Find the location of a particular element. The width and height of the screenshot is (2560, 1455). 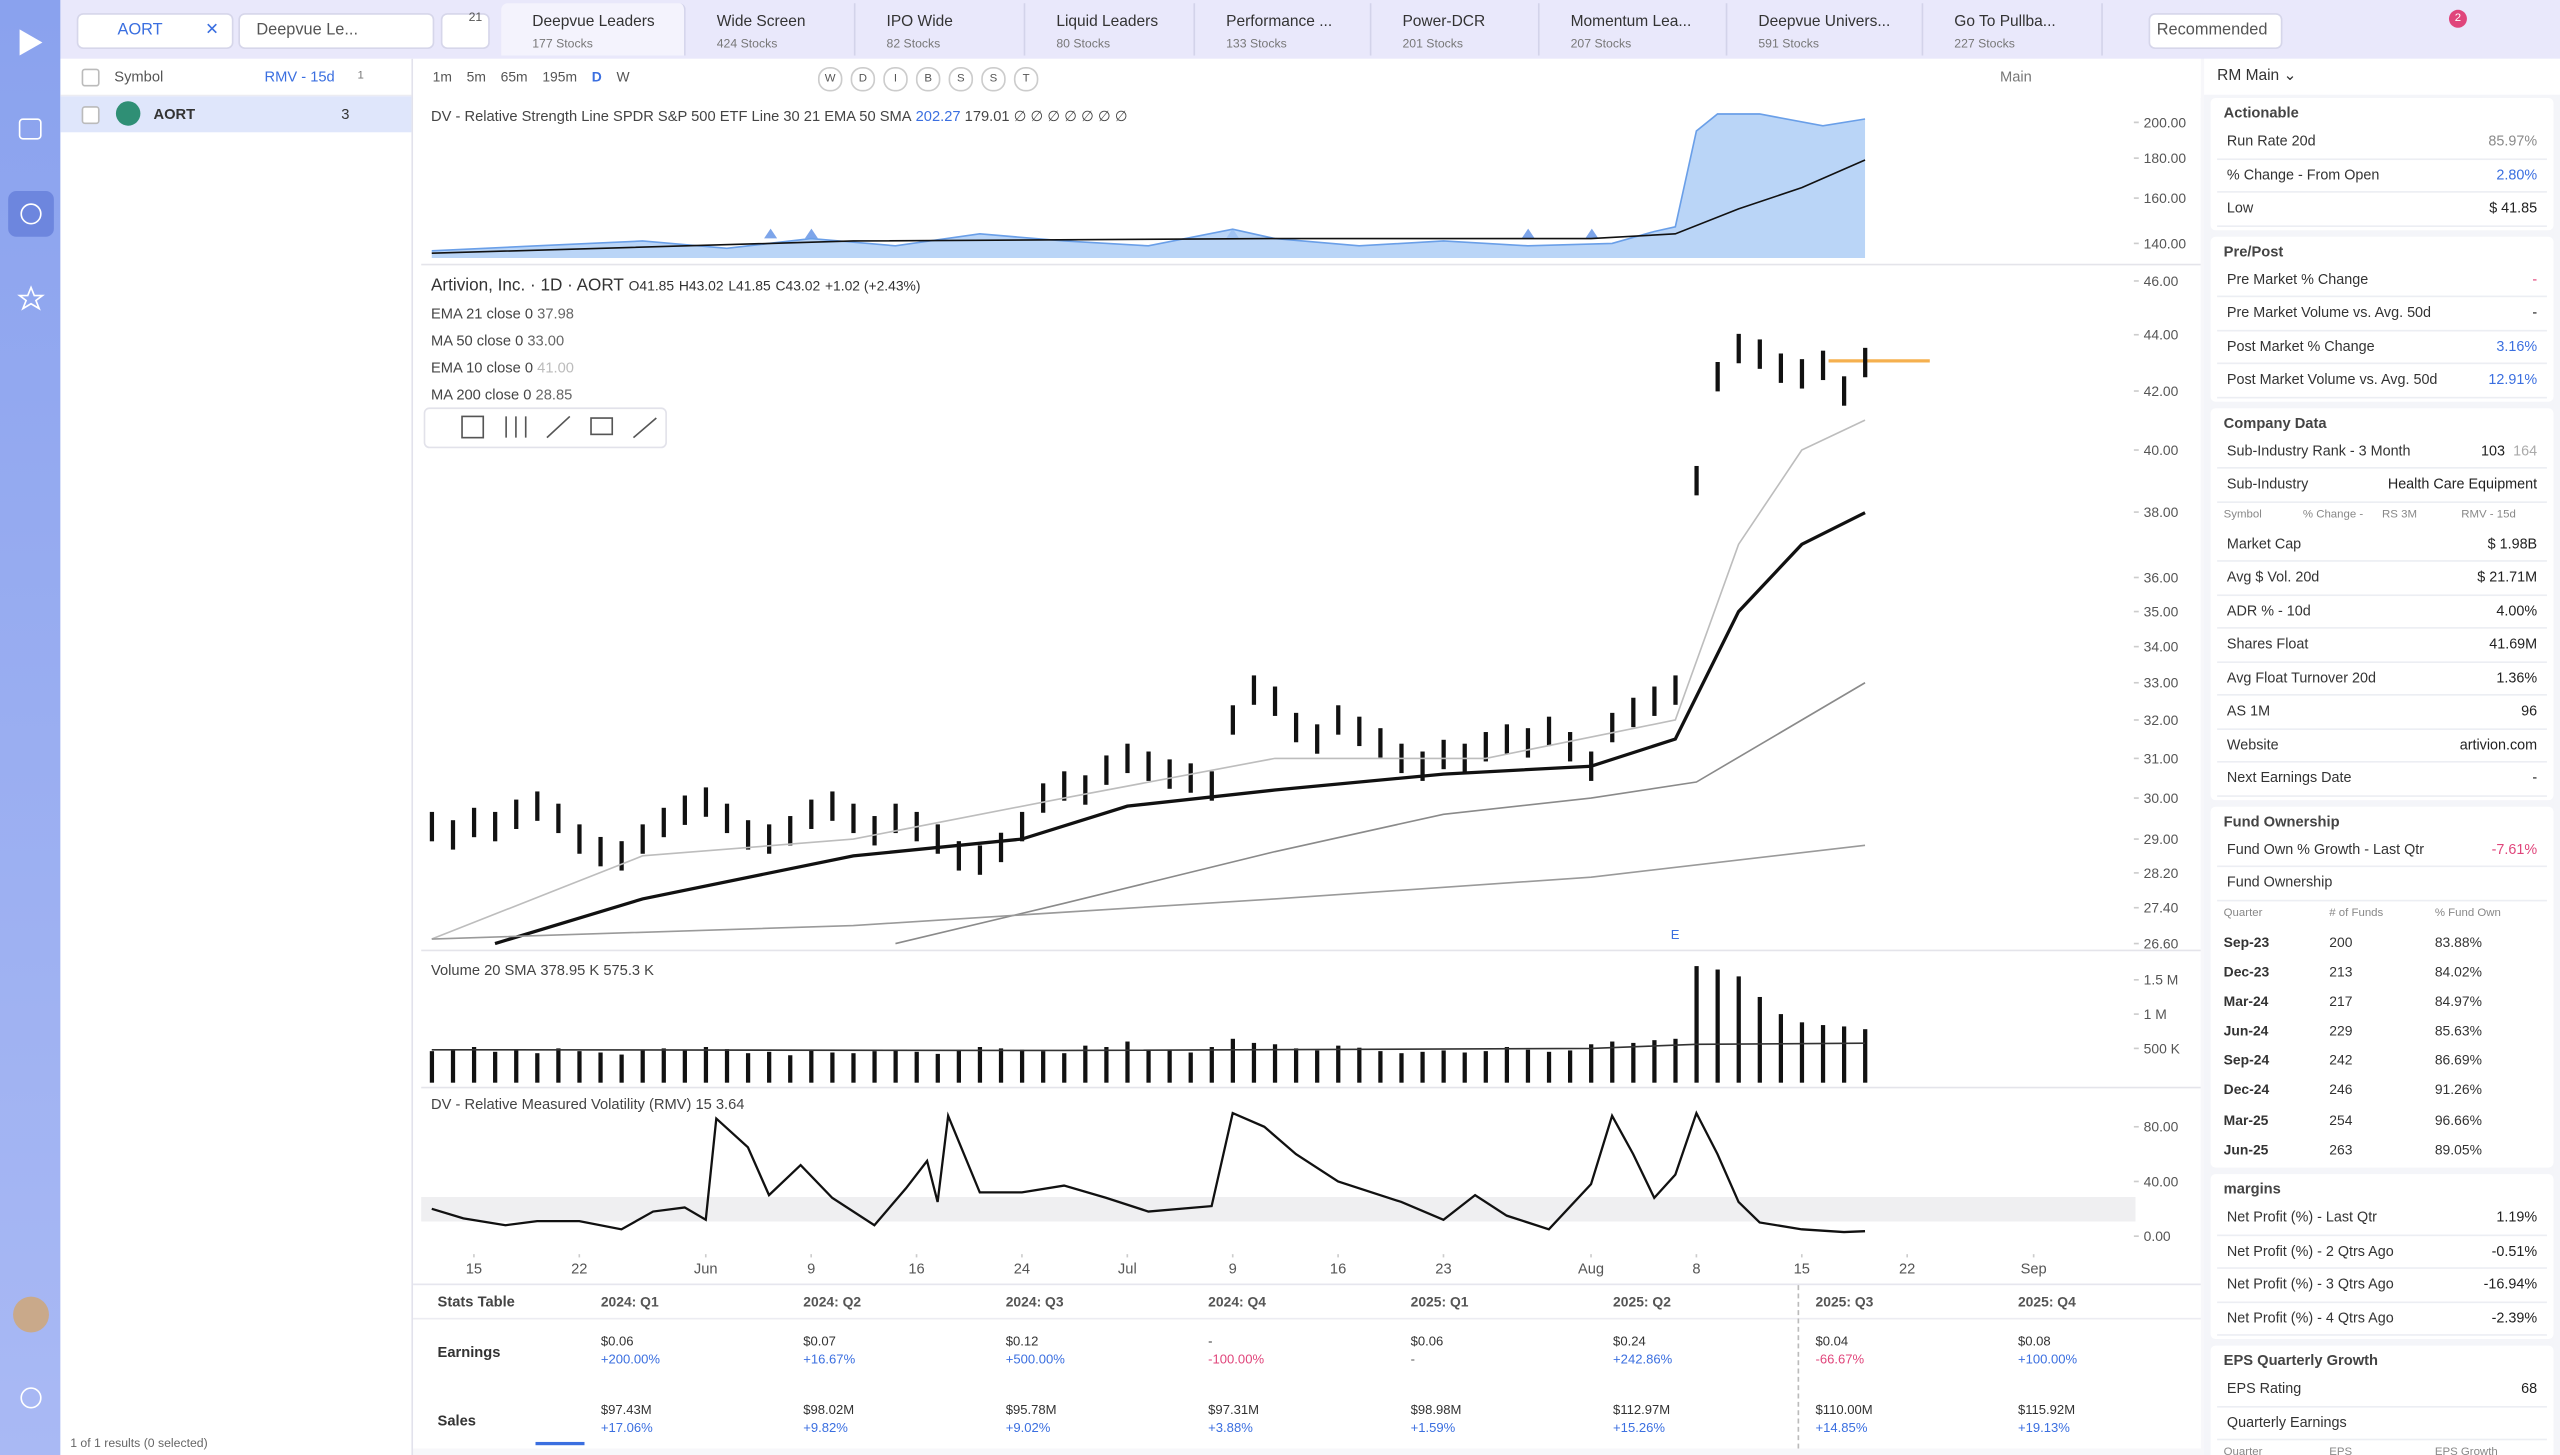

timeframe: 5m is located at coordinates (476, 76).